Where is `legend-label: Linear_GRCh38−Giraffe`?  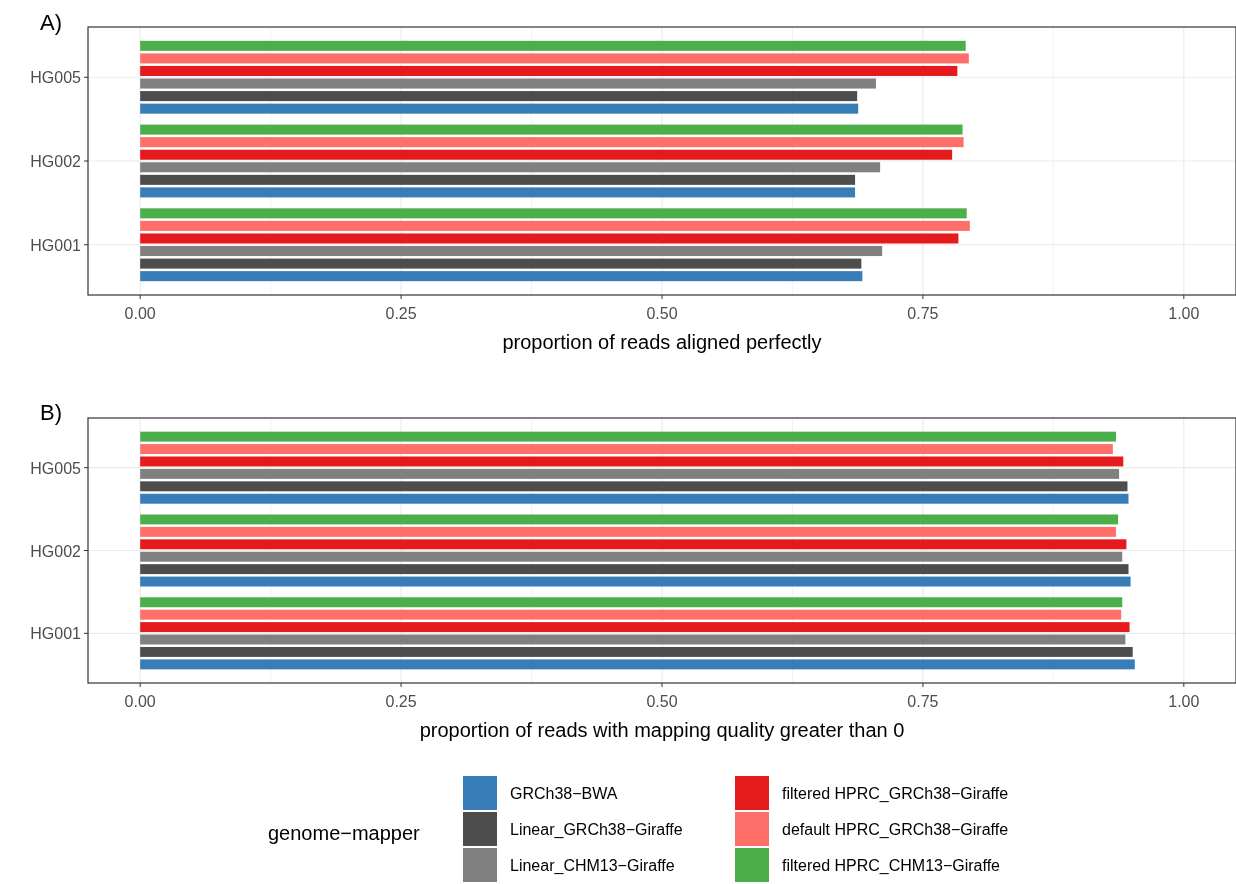
legend-label: Linear_GRCh38−Giraffe is located at coordinates (596, 830).